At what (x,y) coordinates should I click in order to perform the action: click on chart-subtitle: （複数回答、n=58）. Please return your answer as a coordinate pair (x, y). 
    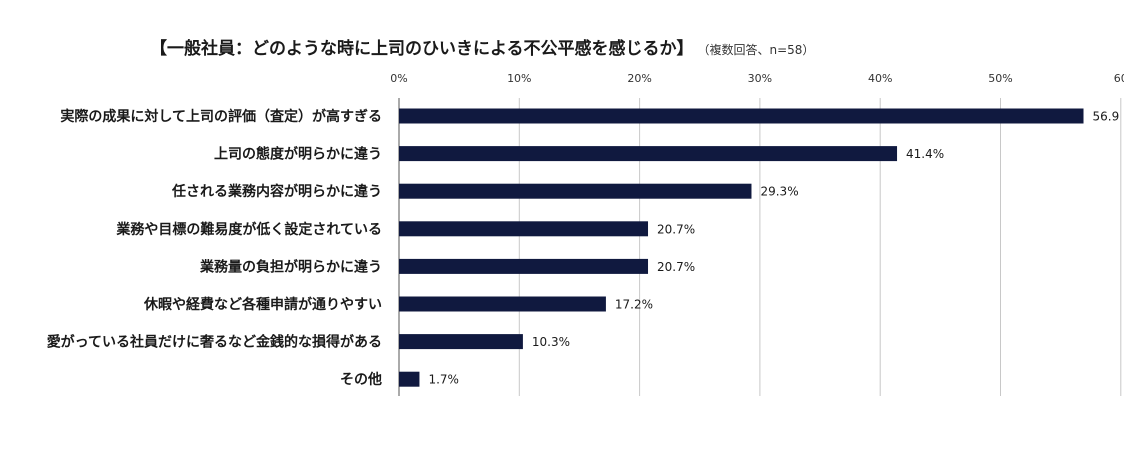
    Looking at the image, I should click on (759, 50).